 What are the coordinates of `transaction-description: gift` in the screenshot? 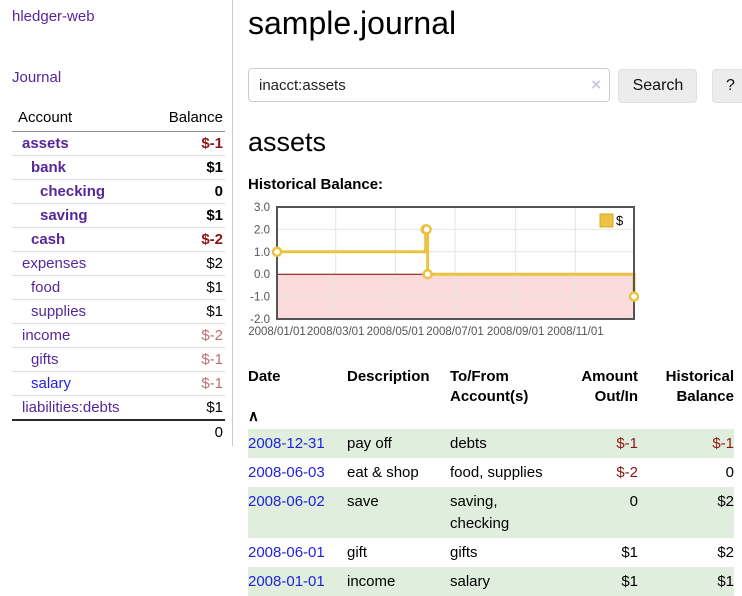 It's located at (357, 552).